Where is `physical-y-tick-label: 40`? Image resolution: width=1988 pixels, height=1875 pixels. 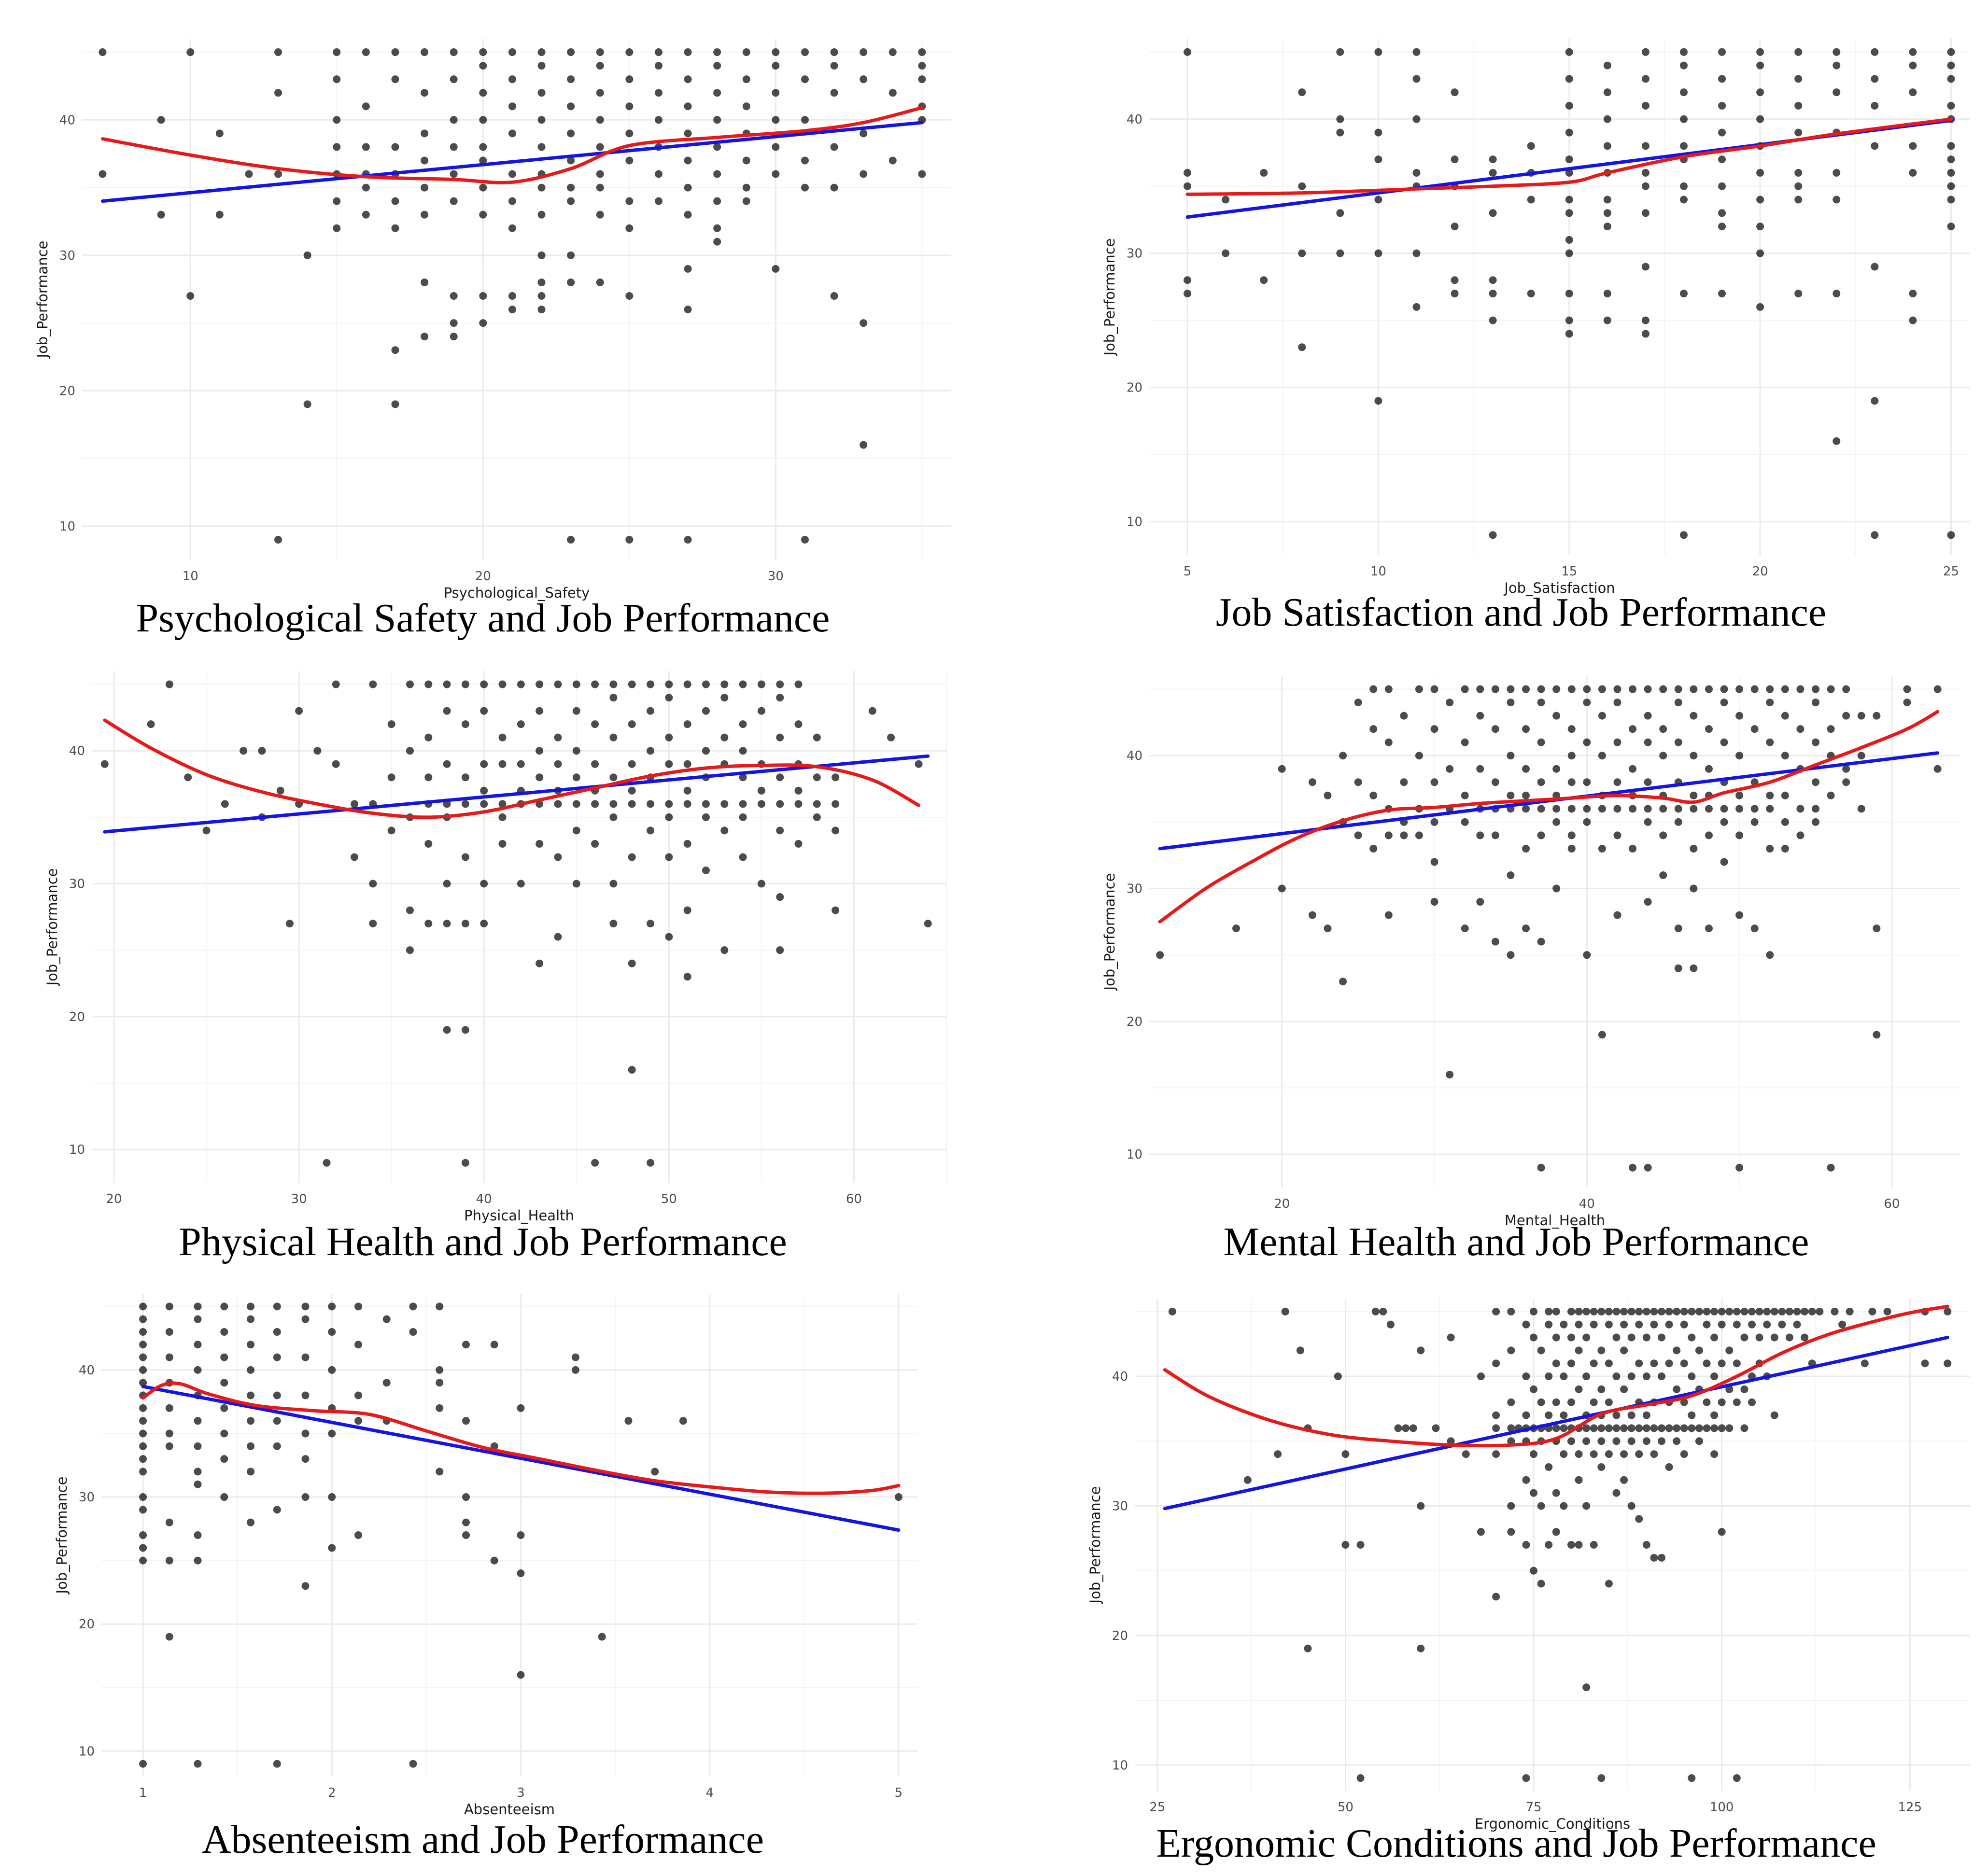 physical-y-tick-label: 40 is located at coordinates (77, 751).